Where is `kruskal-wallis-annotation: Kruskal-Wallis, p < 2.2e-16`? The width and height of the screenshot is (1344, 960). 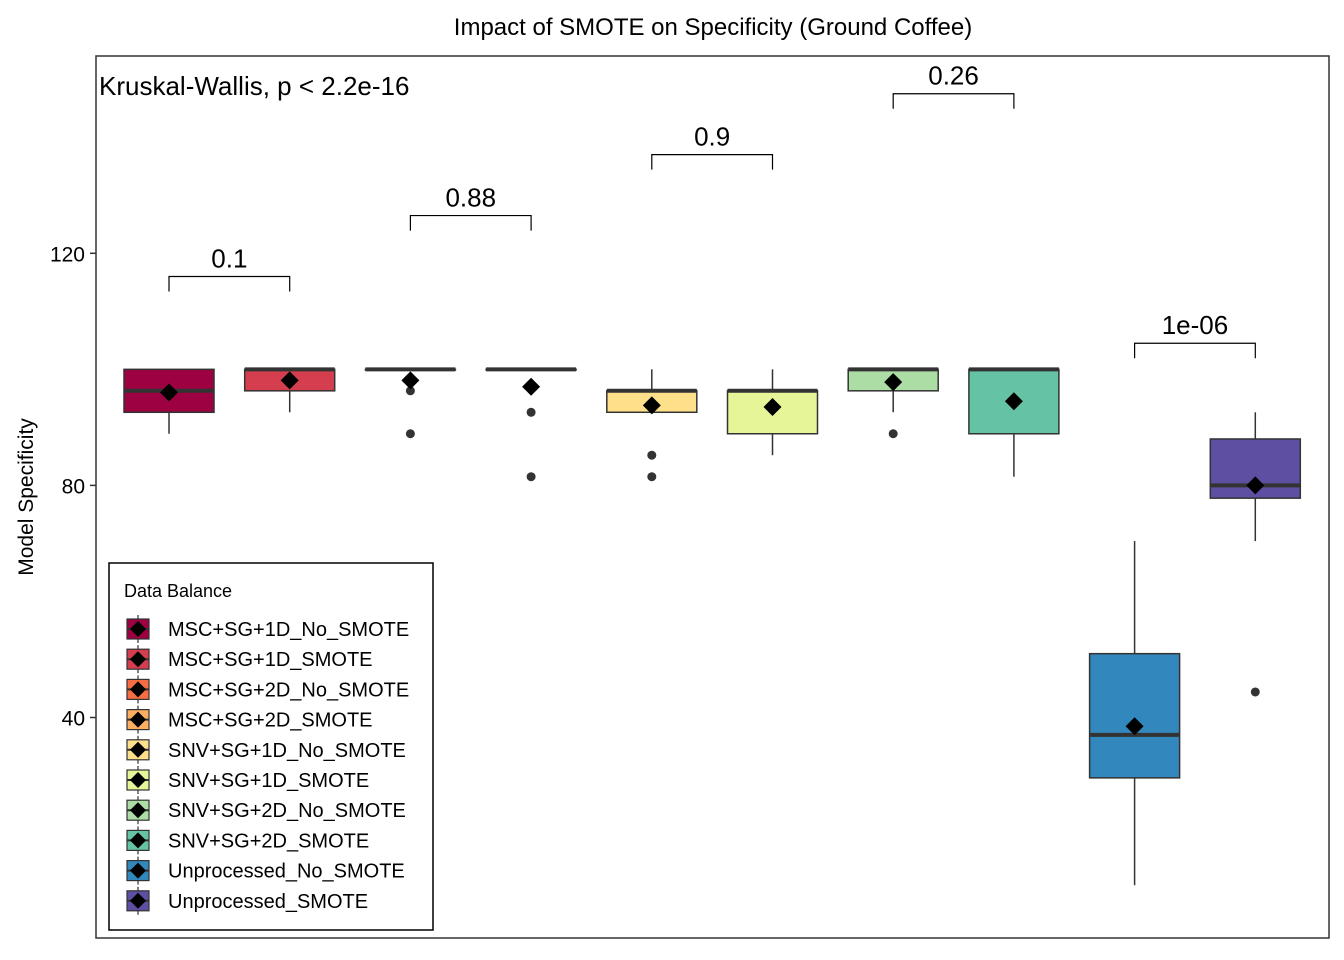 kruskal-wallis-annotation: Kruskal-Wallis, p < 2.2e-16 is located at coordinates (254, 86).